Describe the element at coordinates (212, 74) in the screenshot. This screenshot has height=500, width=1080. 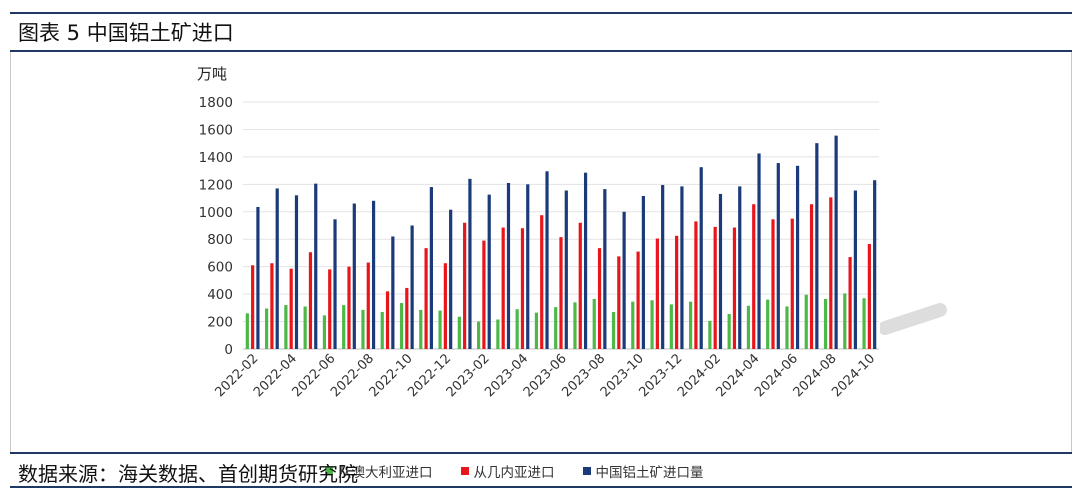
I see `y-unit-label: 万吨` at that location.